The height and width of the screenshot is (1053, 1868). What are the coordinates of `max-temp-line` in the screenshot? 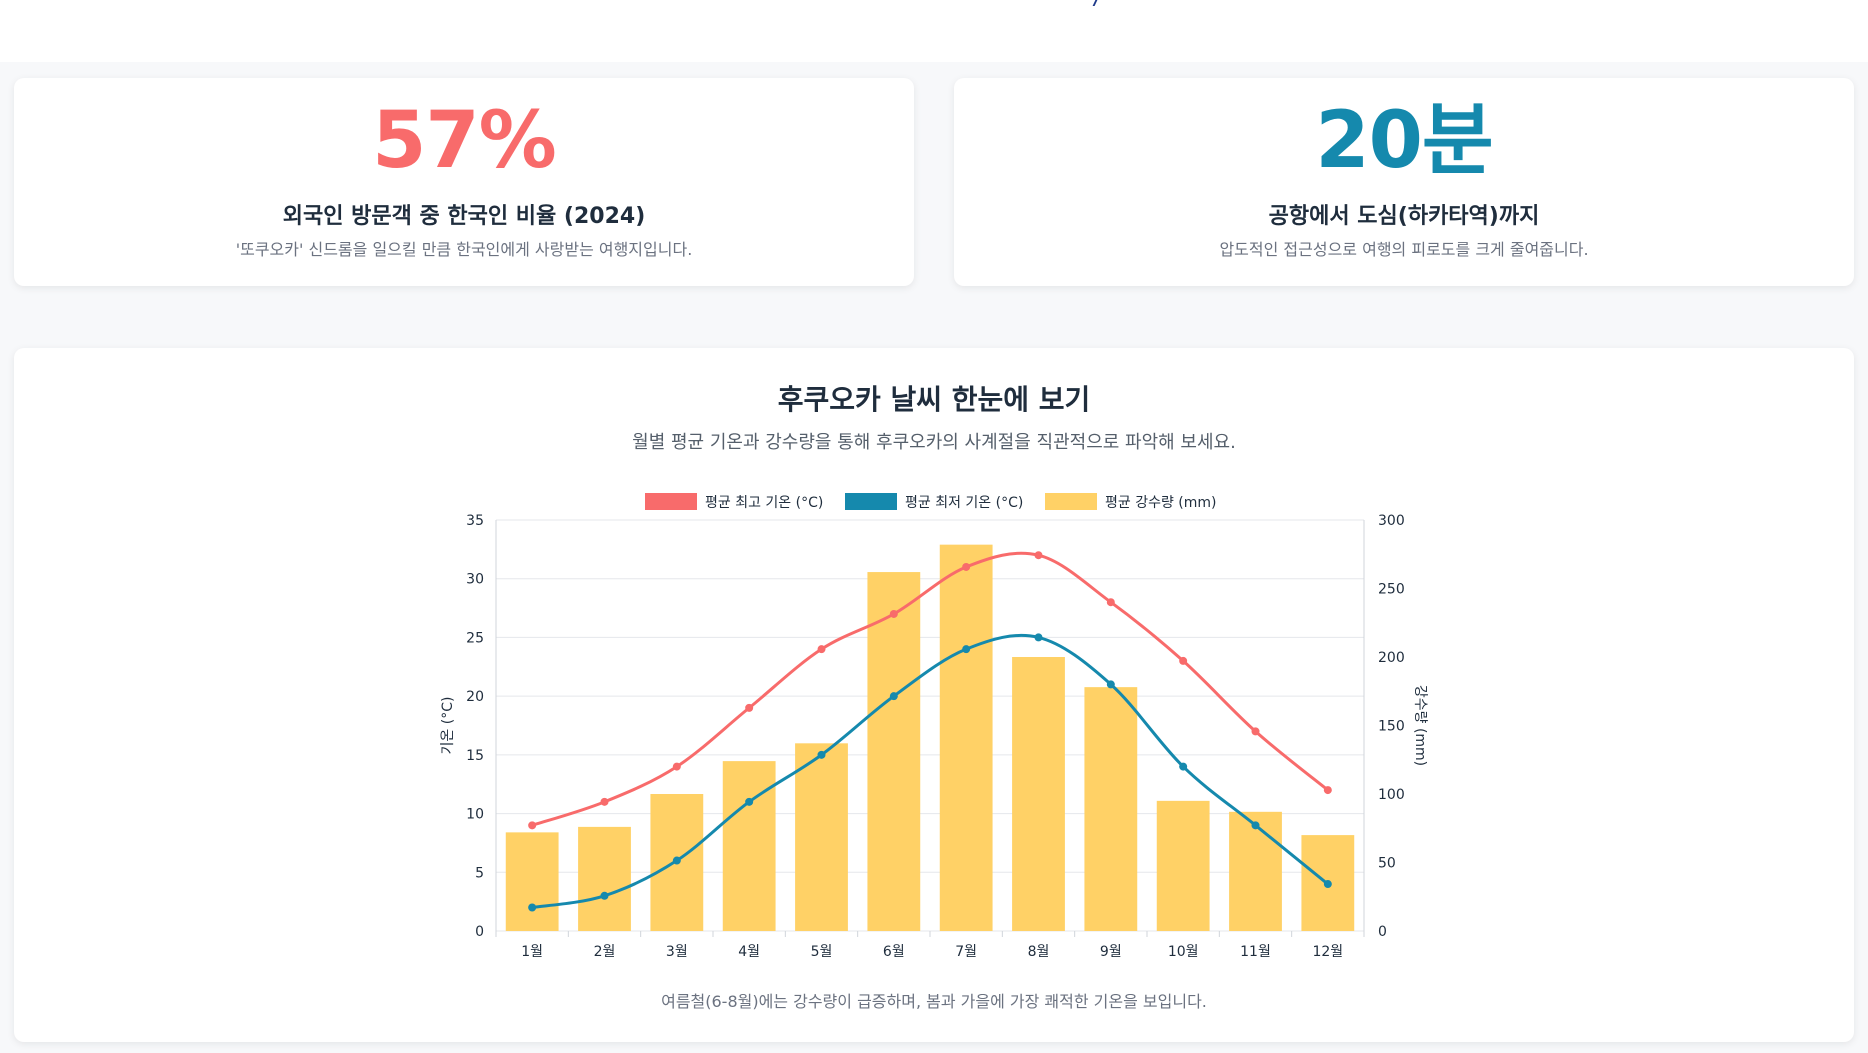 It's located at (930, 689).